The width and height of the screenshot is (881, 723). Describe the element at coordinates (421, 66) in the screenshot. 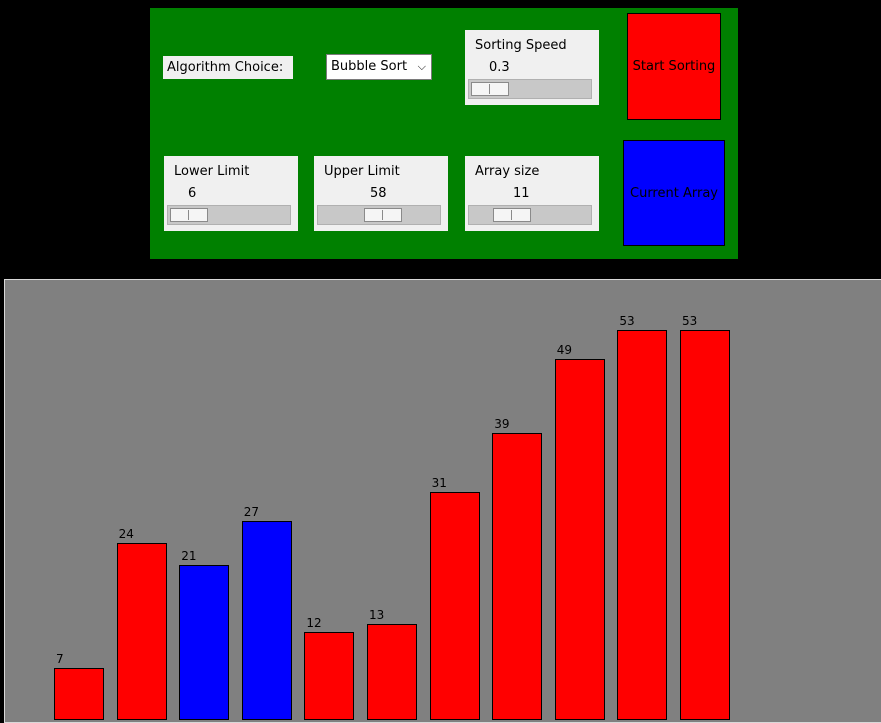

I see `chevron-down-icon: ⌵` at that location.